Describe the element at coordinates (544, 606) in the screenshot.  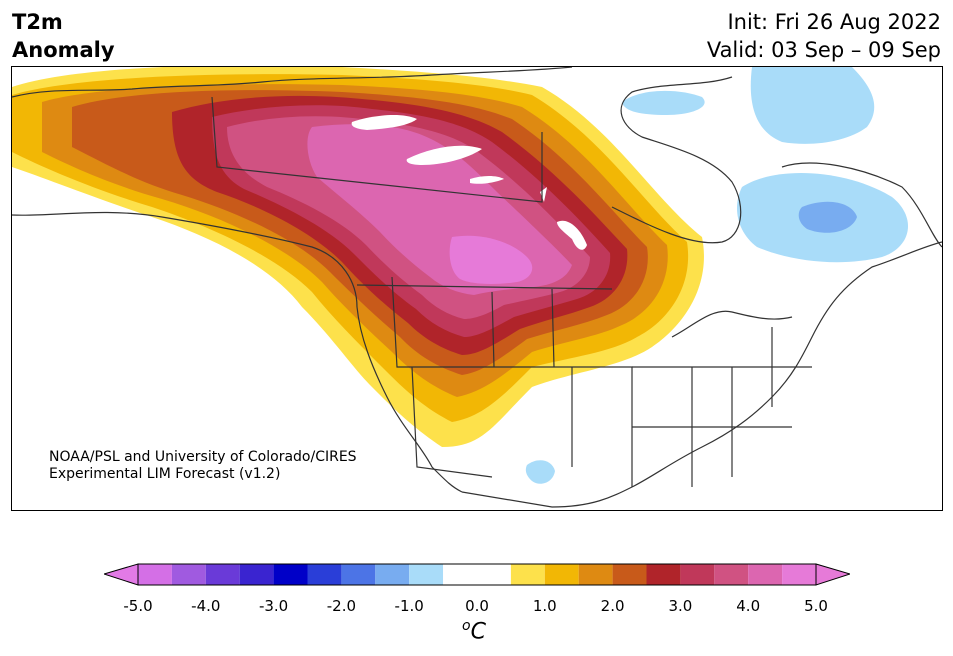
I see `colorbar-tick-label: 1.0` at that location.